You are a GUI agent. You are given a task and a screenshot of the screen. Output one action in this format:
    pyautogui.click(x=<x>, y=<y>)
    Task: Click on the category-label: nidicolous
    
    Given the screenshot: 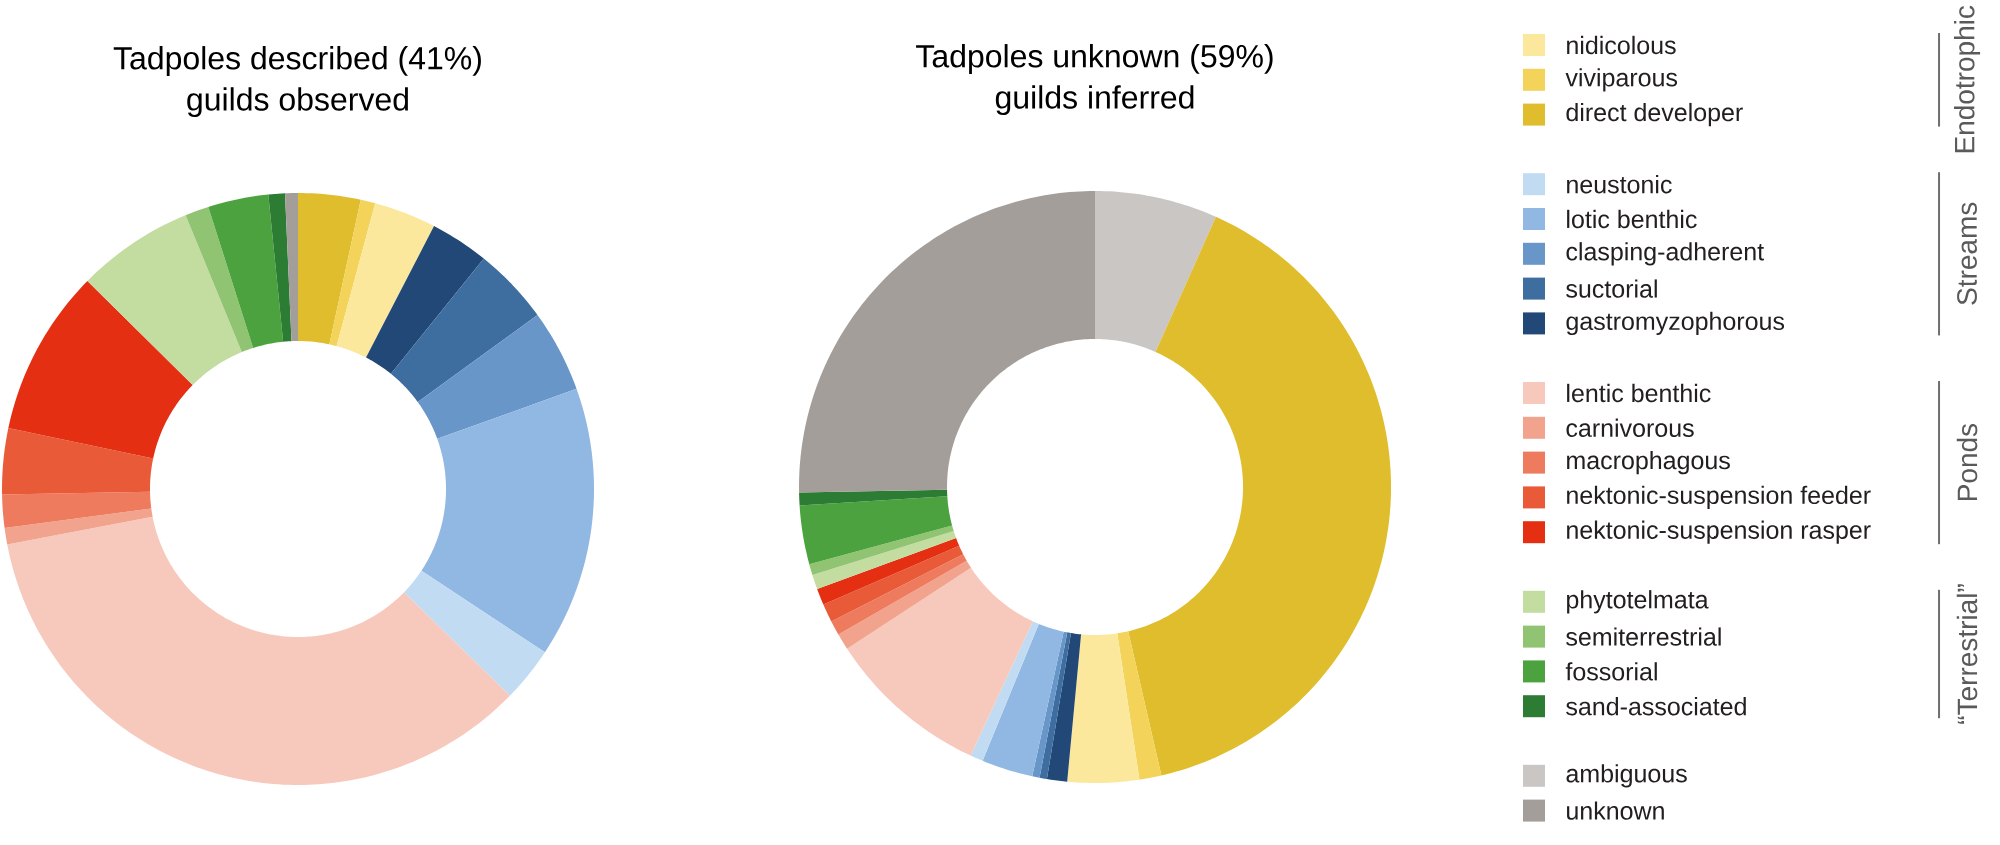 What is the action you would take?
    pyautogui.click(x=1621, y=45)
    